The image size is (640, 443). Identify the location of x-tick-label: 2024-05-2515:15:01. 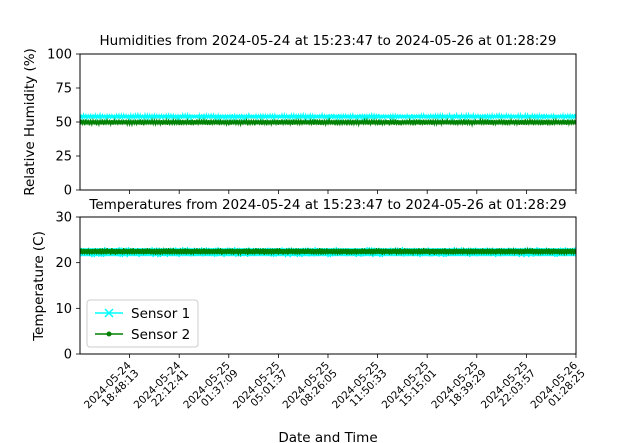
(409, 389).